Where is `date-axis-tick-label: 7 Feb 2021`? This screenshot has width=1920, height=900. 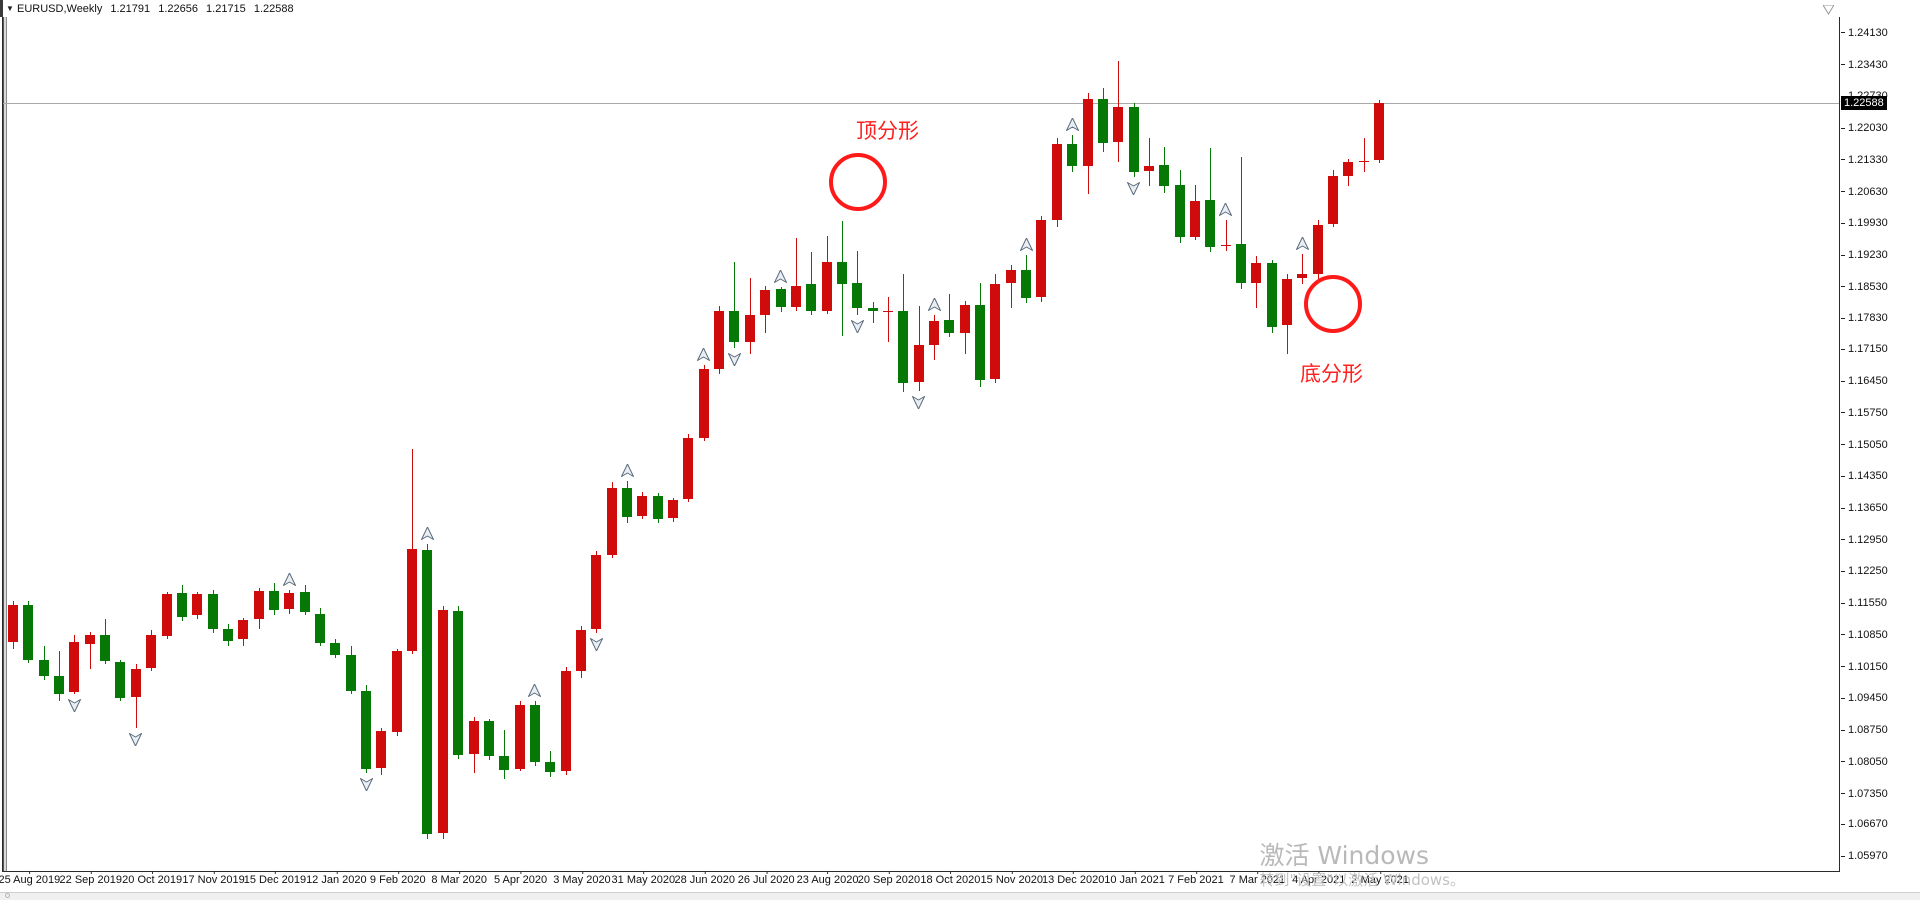 date-axis-tick-label: 7 Feb 2021 is located at coordinates (1196, 880).